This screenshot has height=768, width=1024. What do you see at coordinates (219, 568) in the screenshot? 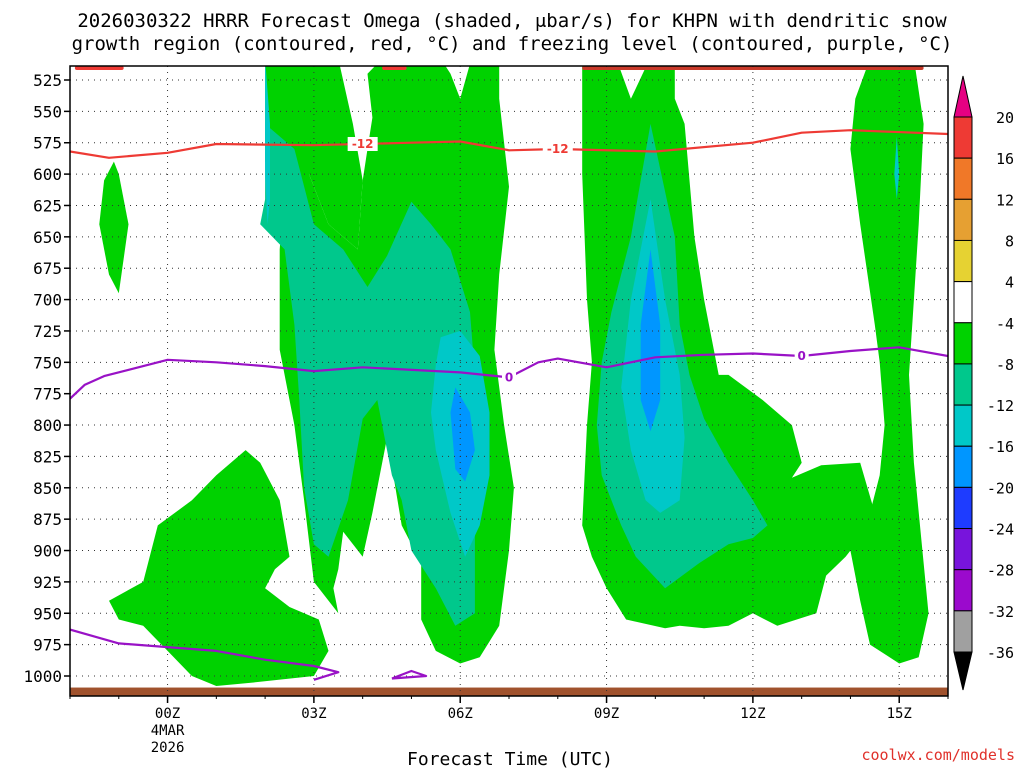
I see `omega-region-green-lower-left` at bounding box center [219, 568].